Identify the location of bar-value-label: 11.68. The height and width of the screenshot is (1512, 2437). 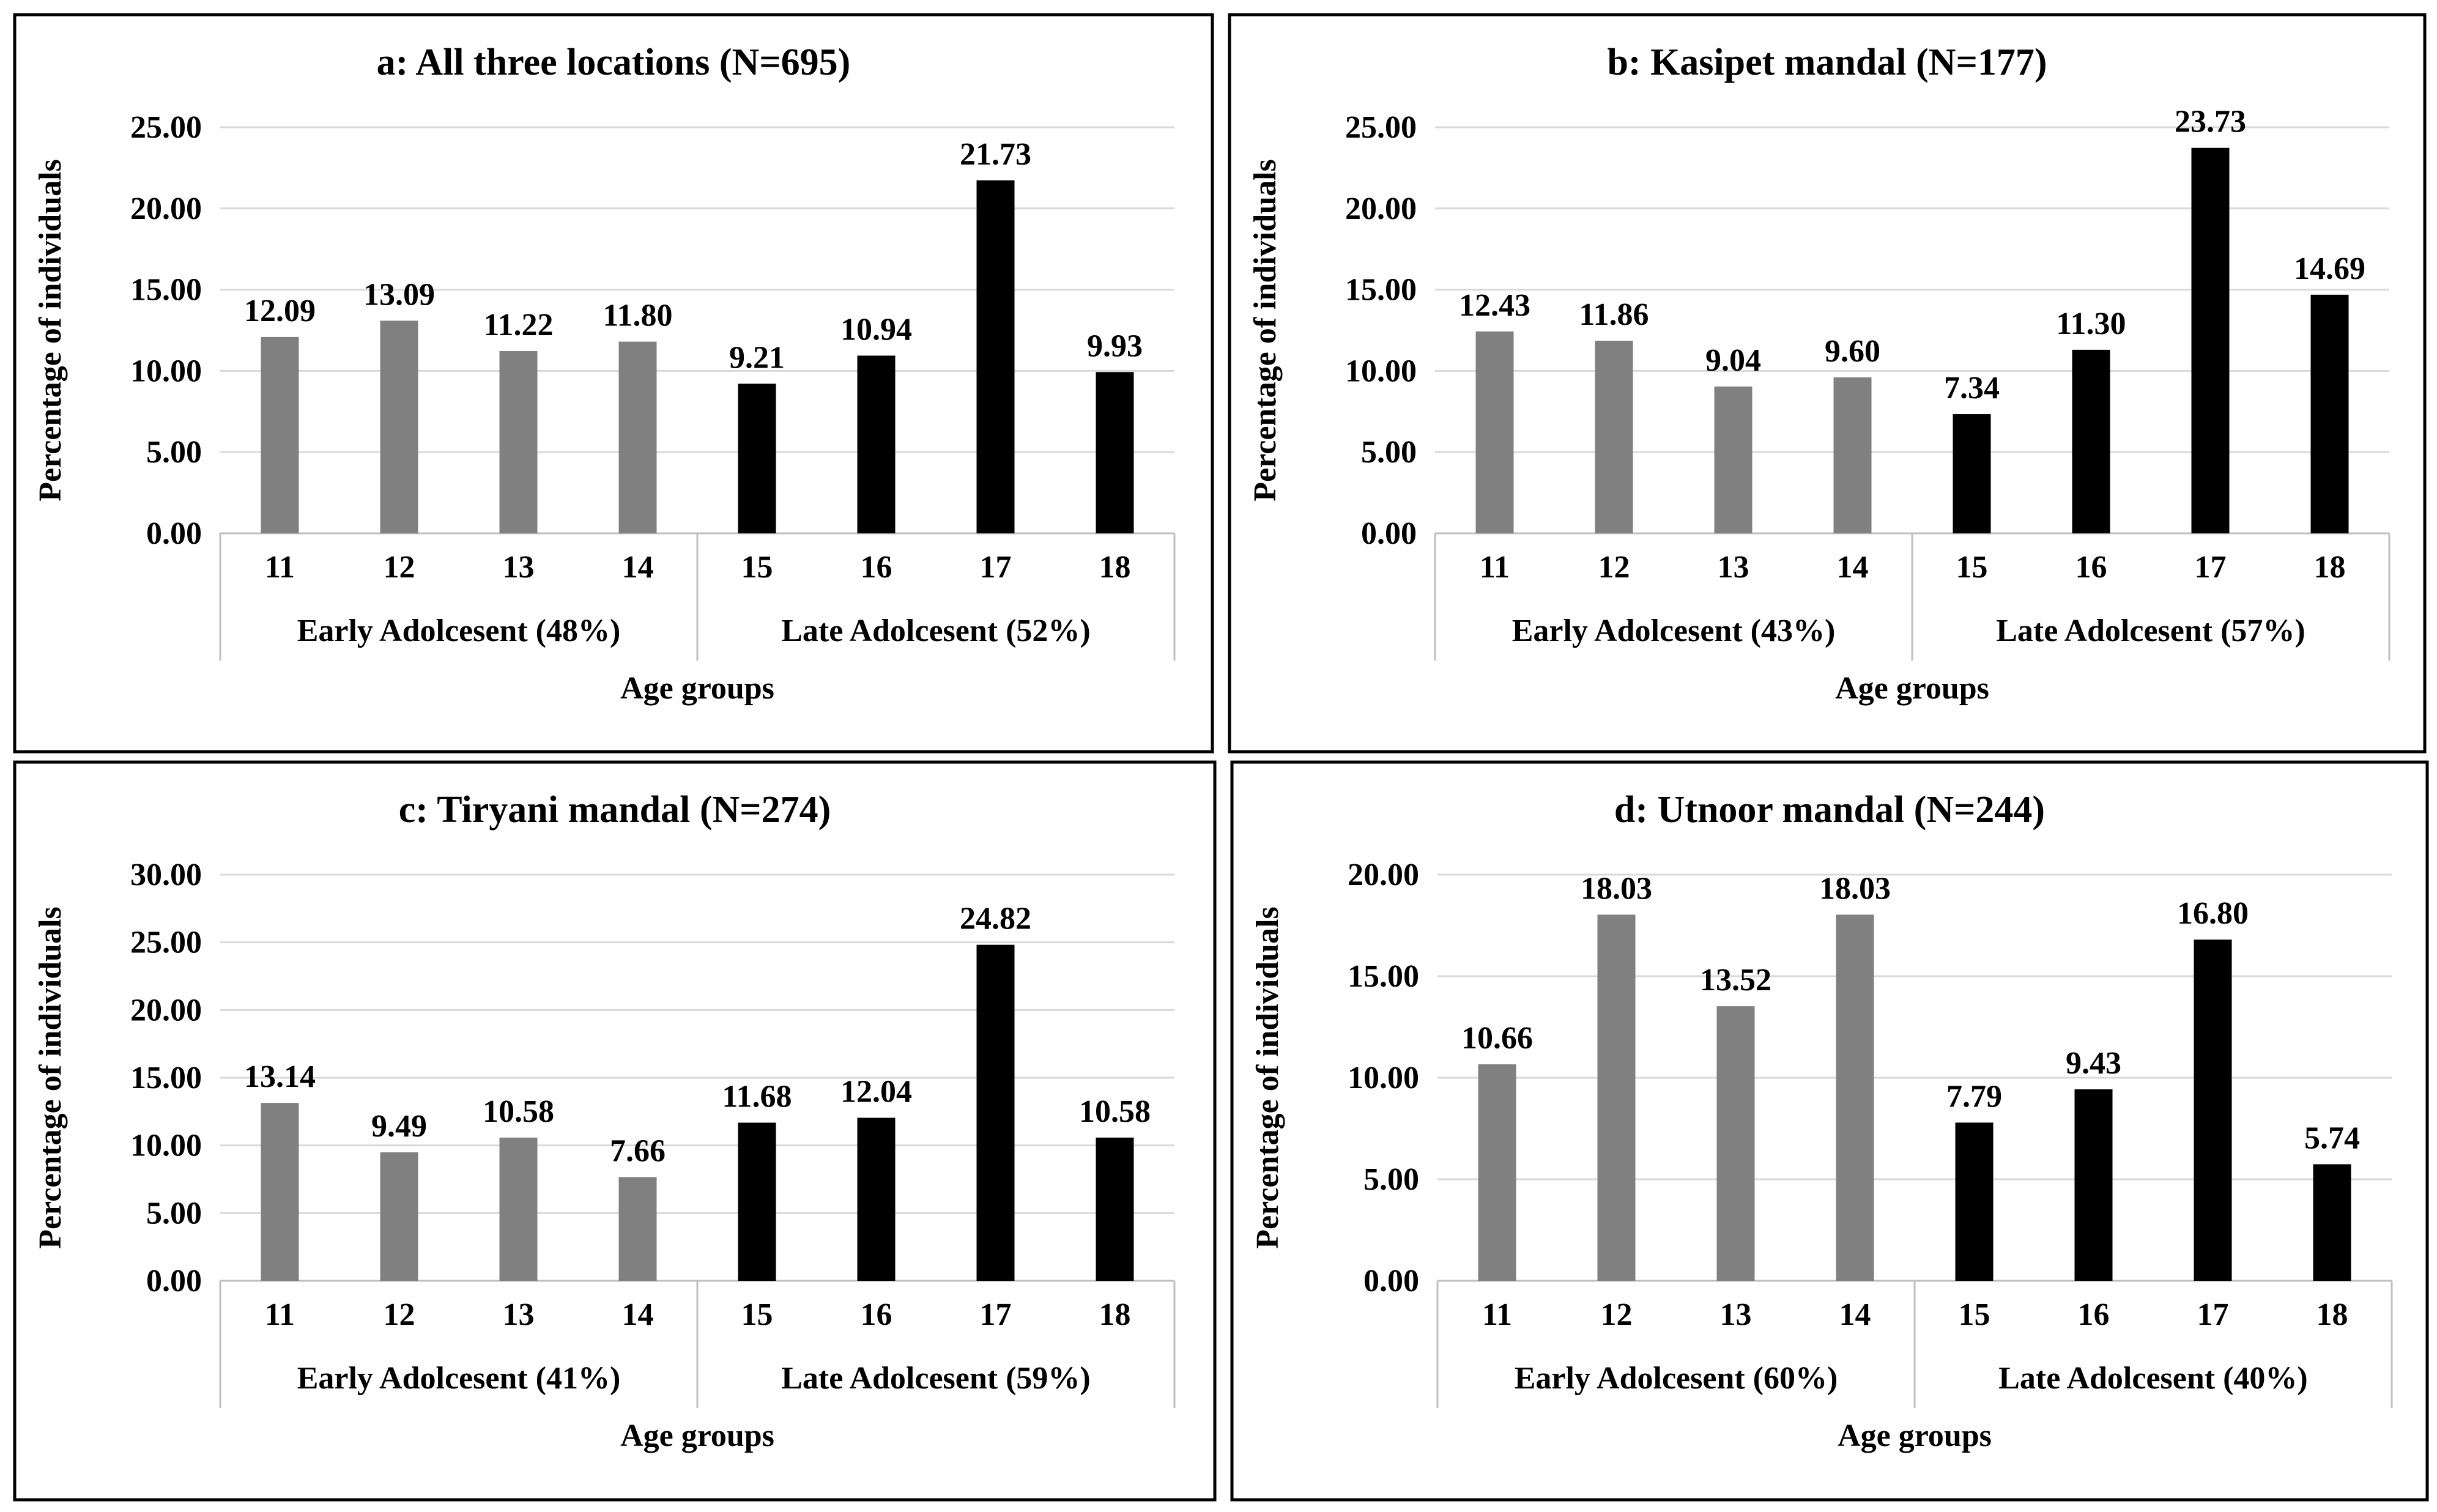
(757, 1096).